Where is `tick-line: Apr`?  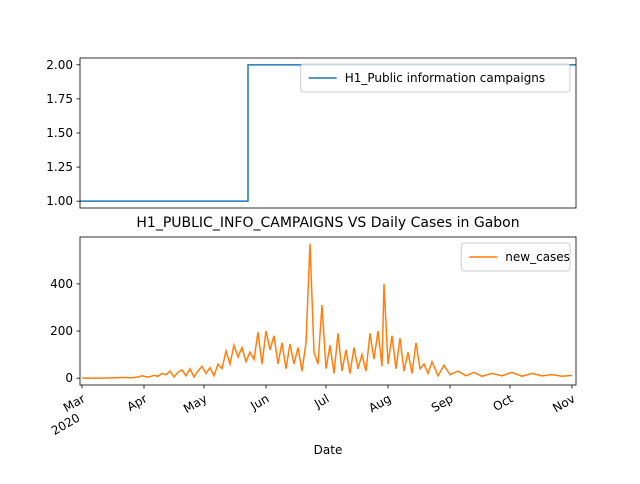
tick-line: Apr is located at coordinates (137, 402).